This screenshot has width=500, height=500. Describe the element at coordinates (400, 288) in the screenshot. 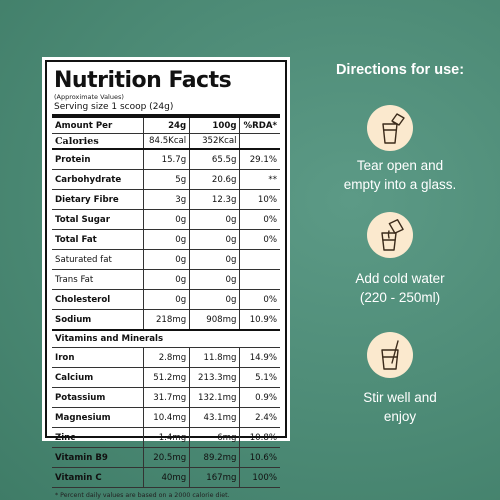

I see `step-2-text: Add cold water (220 - 250ml)` at that location.